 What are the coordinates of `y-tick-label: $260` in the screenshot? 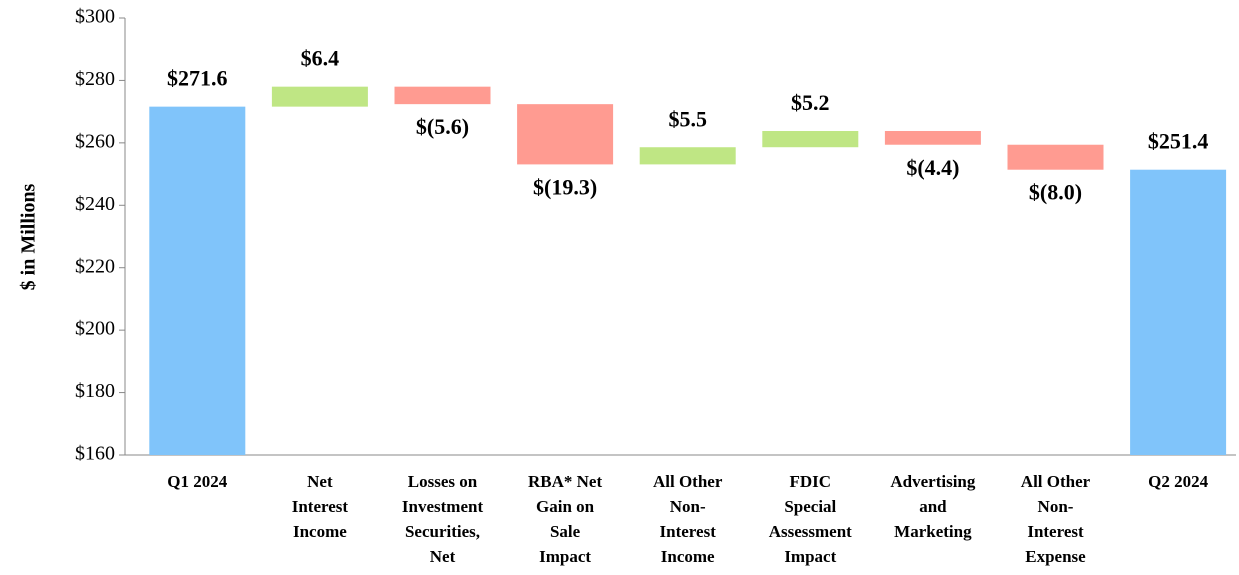 It's located at (95, 141).